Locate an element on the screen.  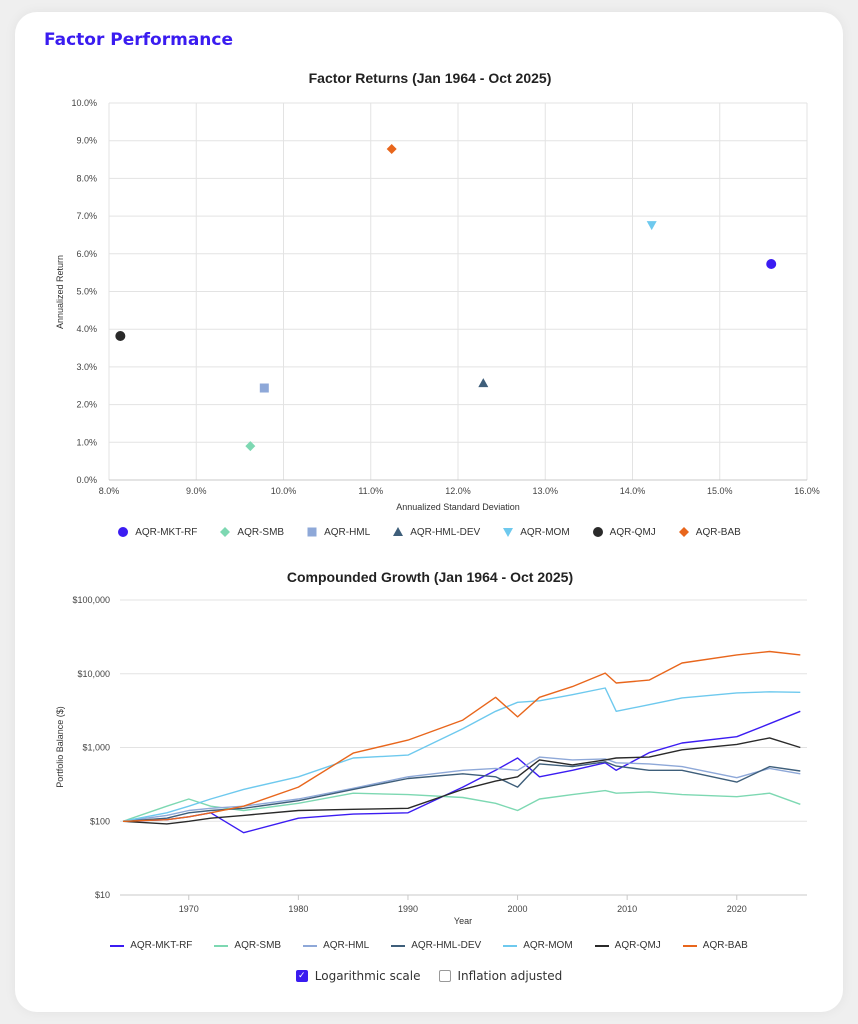
growth-line-aqr-smb is located at coordinates (461, 805).